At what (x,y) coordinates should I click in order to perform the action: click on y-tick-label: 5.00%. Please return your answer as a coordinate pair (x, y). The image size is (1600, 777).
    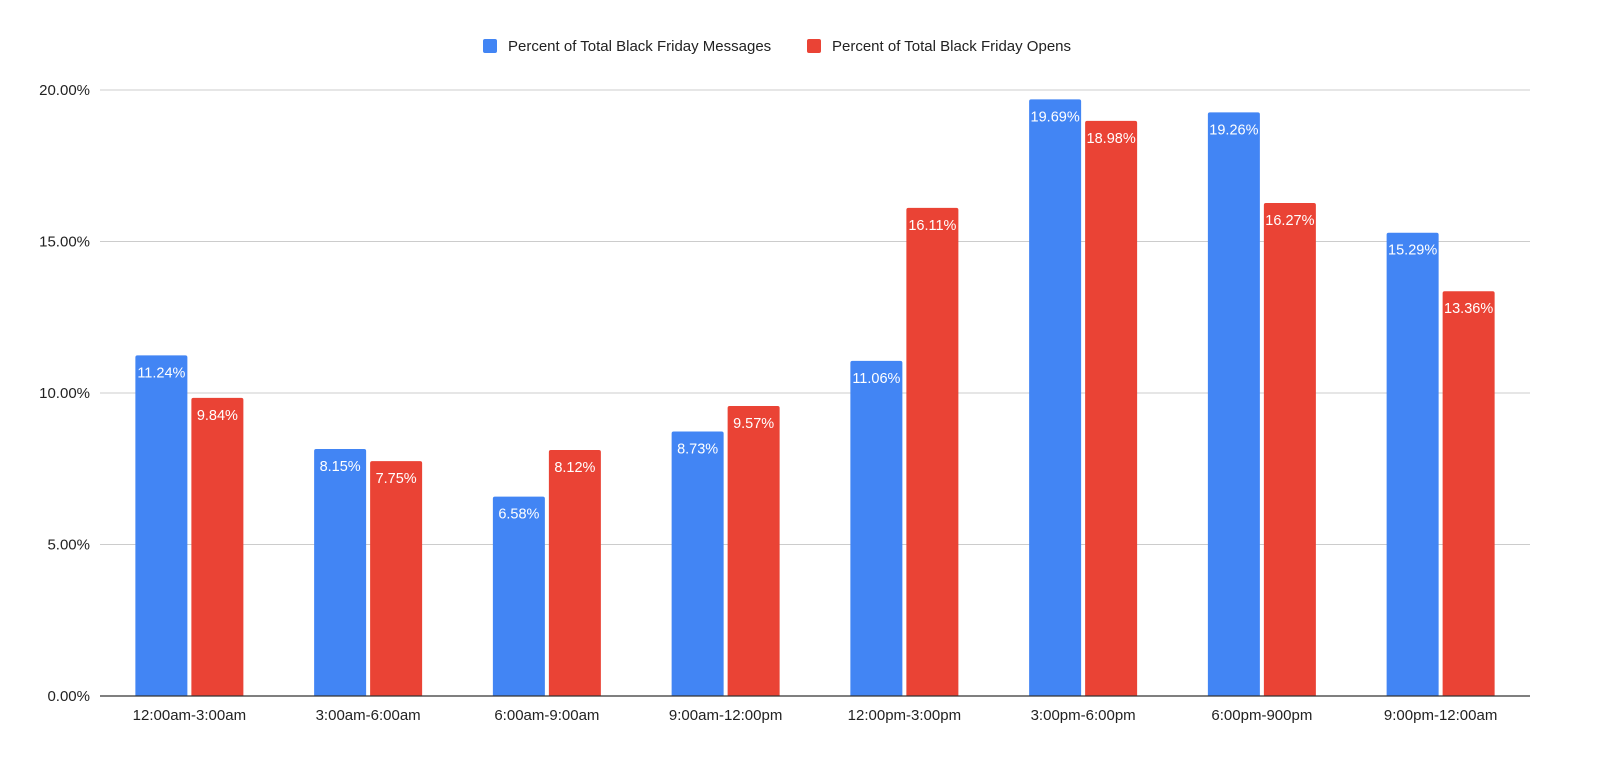
    Looking at the image, I should click on (68, 545).